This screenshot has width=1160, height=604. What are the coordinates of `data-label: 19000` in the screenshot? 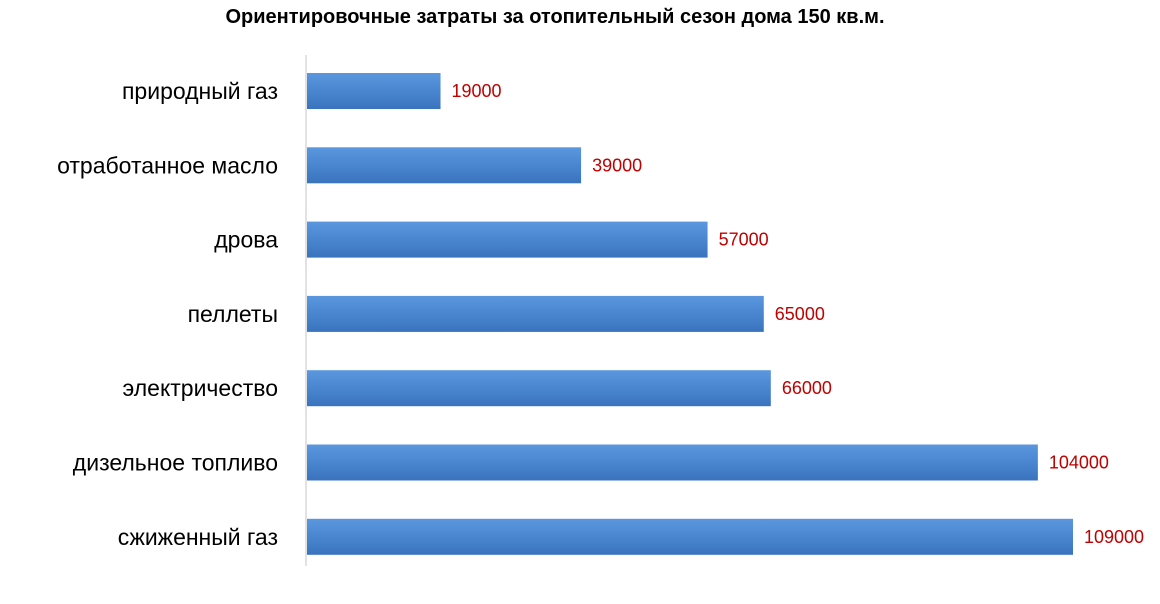 It's located at (477, 91).